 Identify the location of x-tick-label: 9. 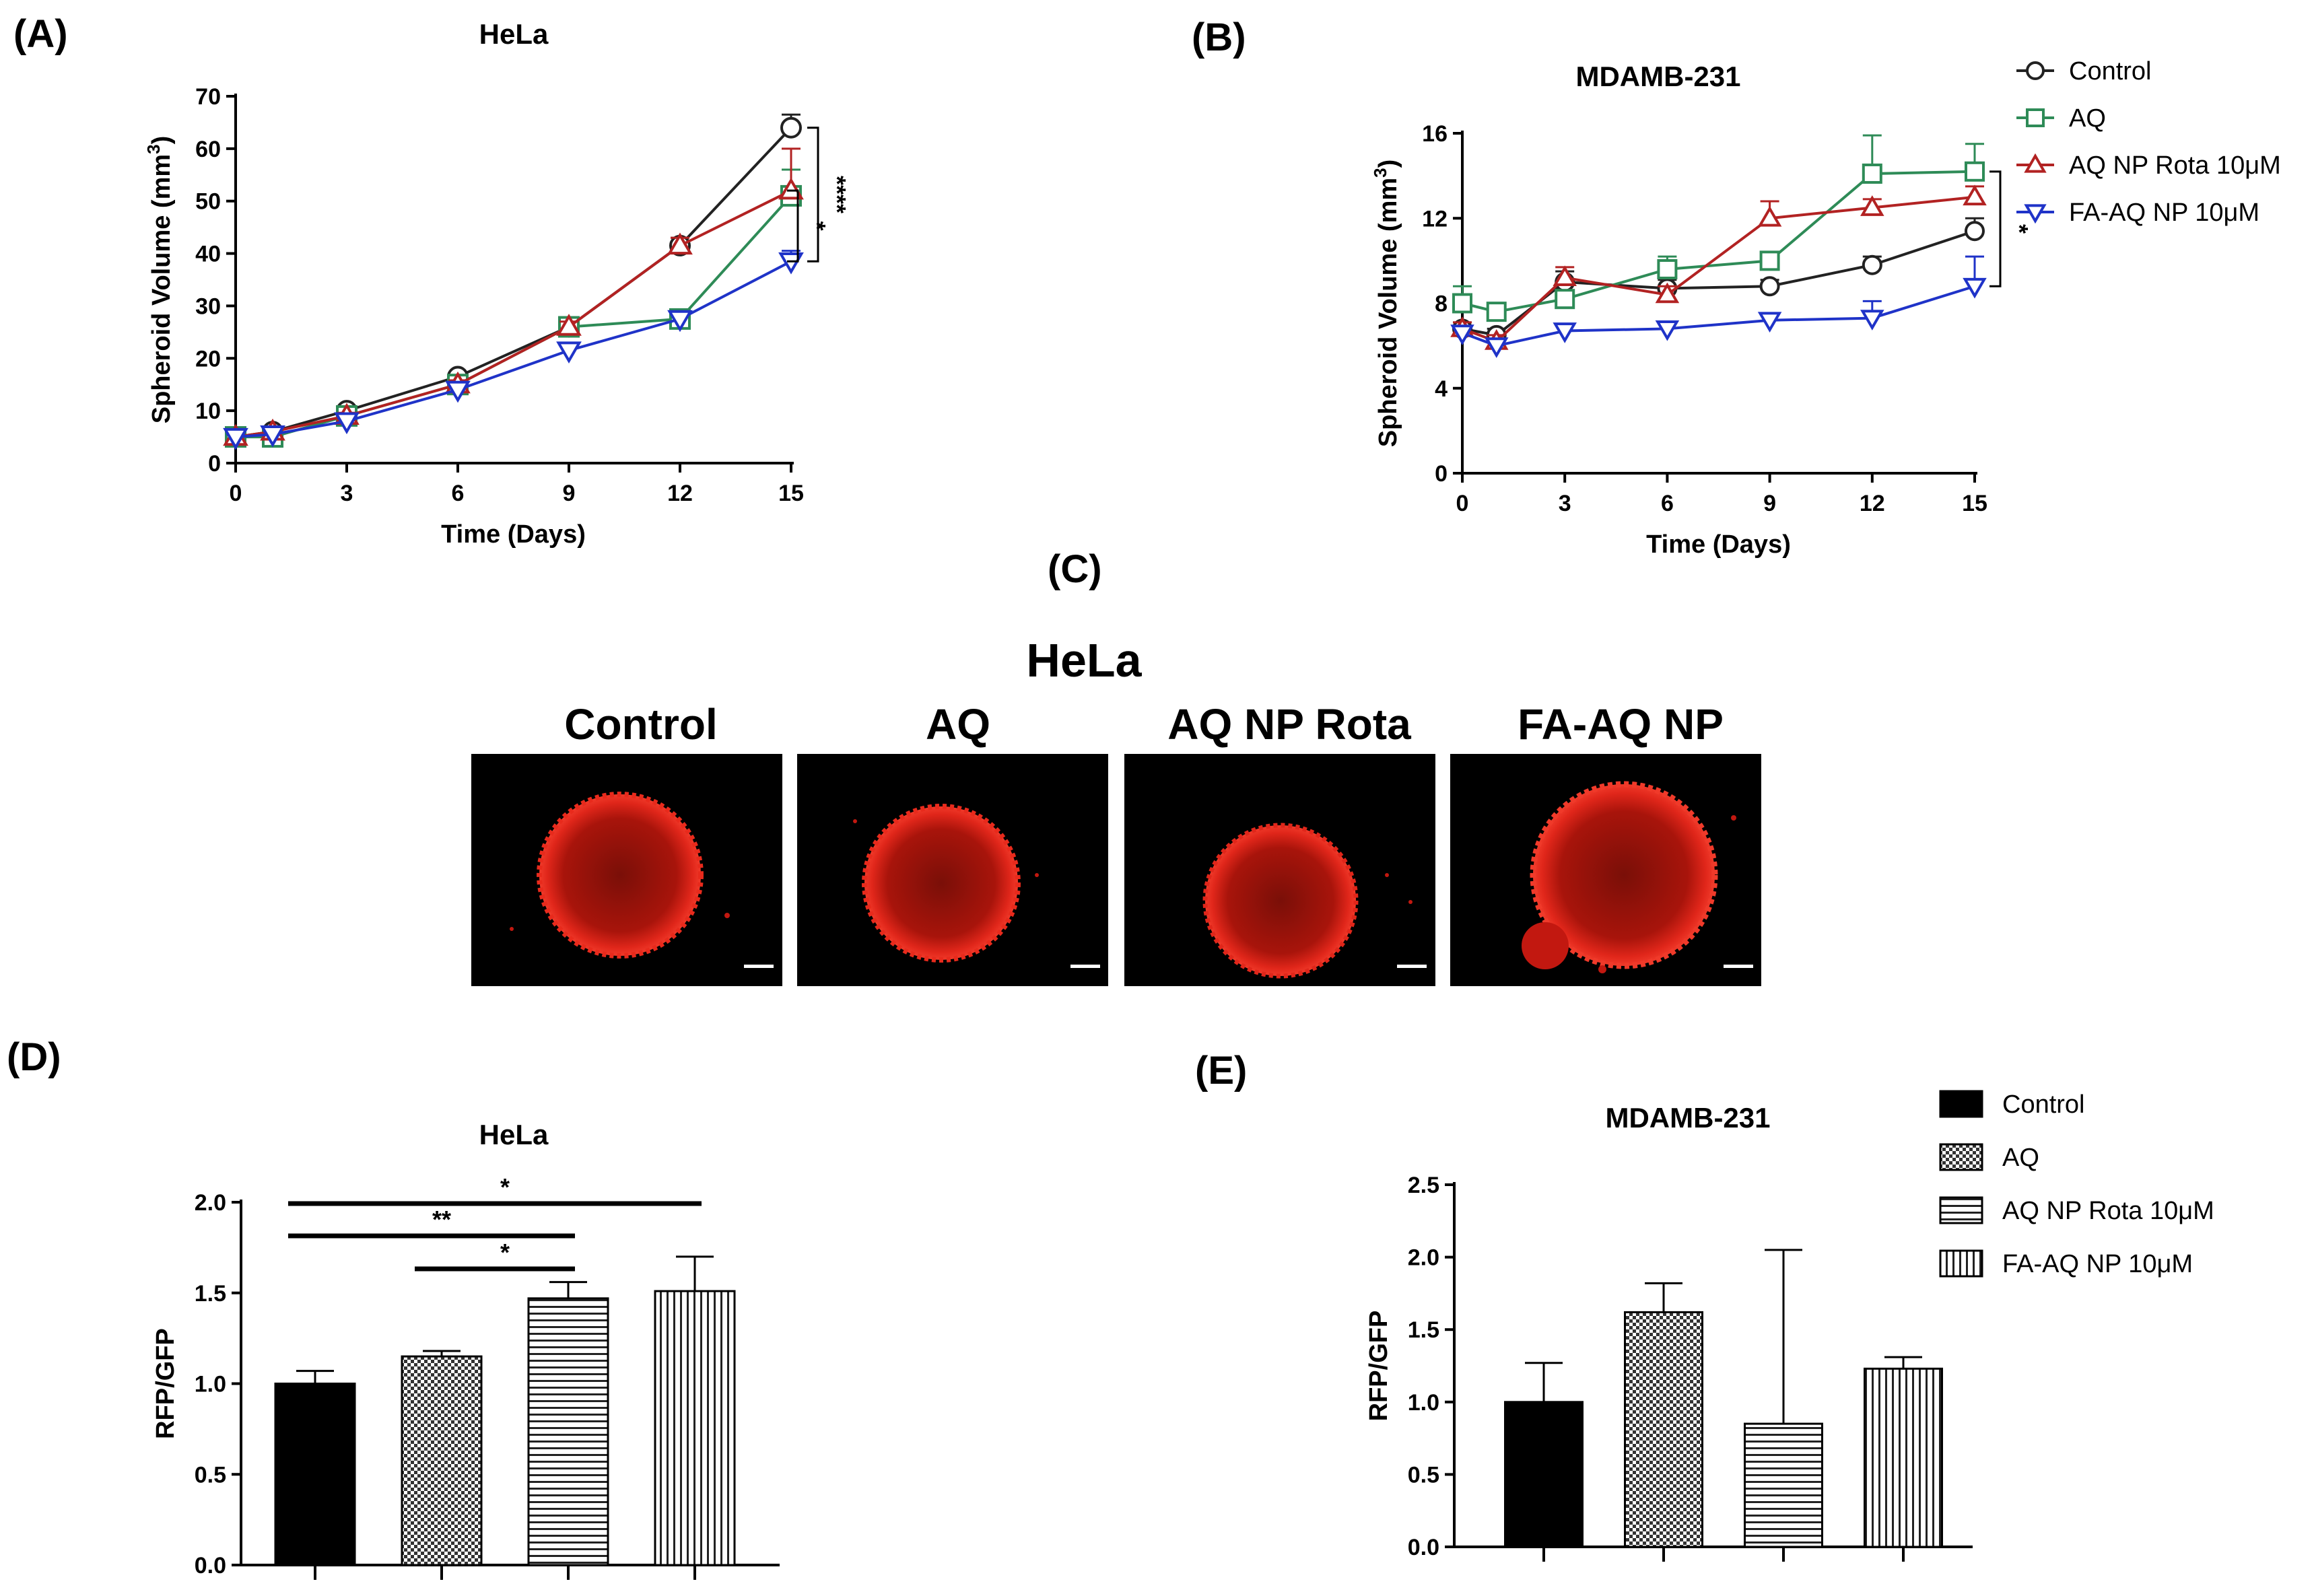
(1769, 504).